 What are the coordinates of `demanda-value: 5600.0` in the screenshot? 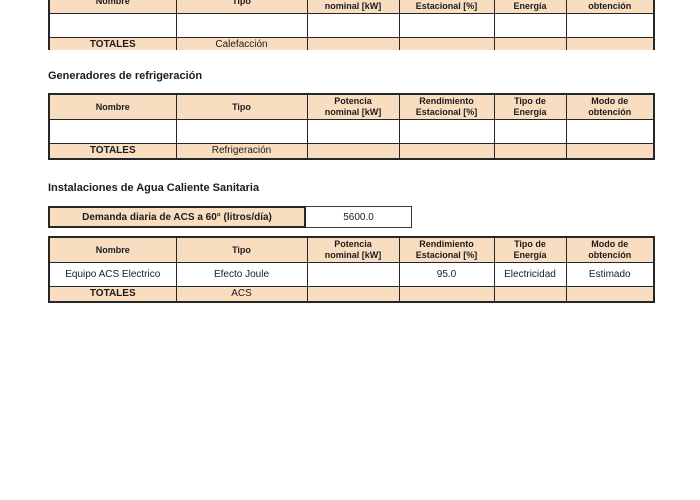 It's located at (359, 217).